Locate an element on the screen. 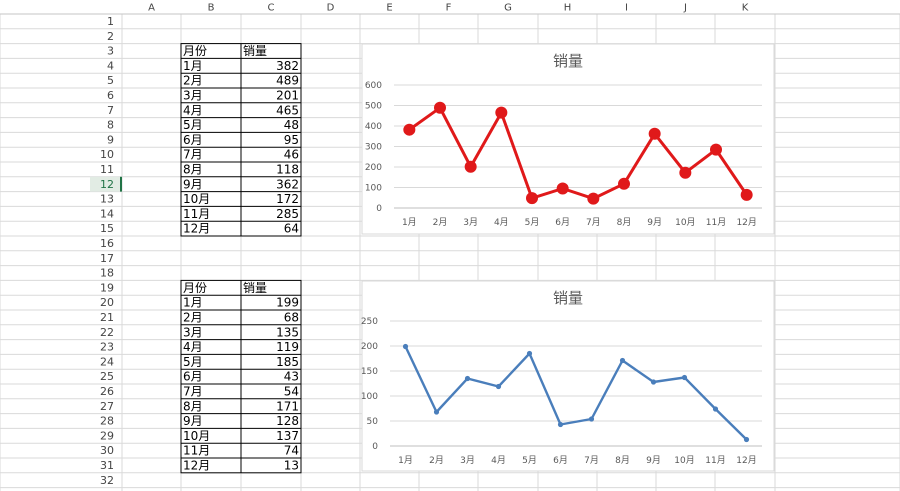 The image size is (900, 491). row-header-27: 27 is located at coordinates (107, 406).